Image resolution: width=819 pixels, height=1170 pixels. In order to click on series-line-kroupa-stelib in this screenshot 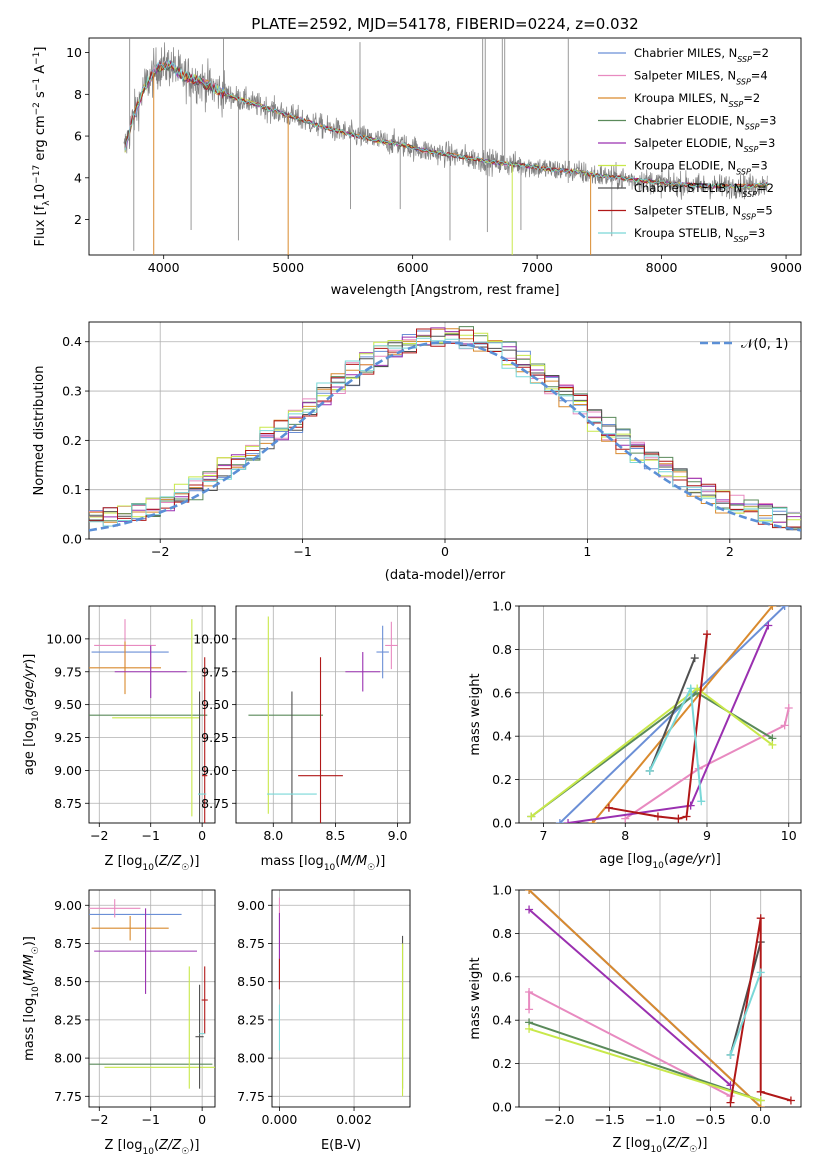, I will do `click(745, 1014)`.